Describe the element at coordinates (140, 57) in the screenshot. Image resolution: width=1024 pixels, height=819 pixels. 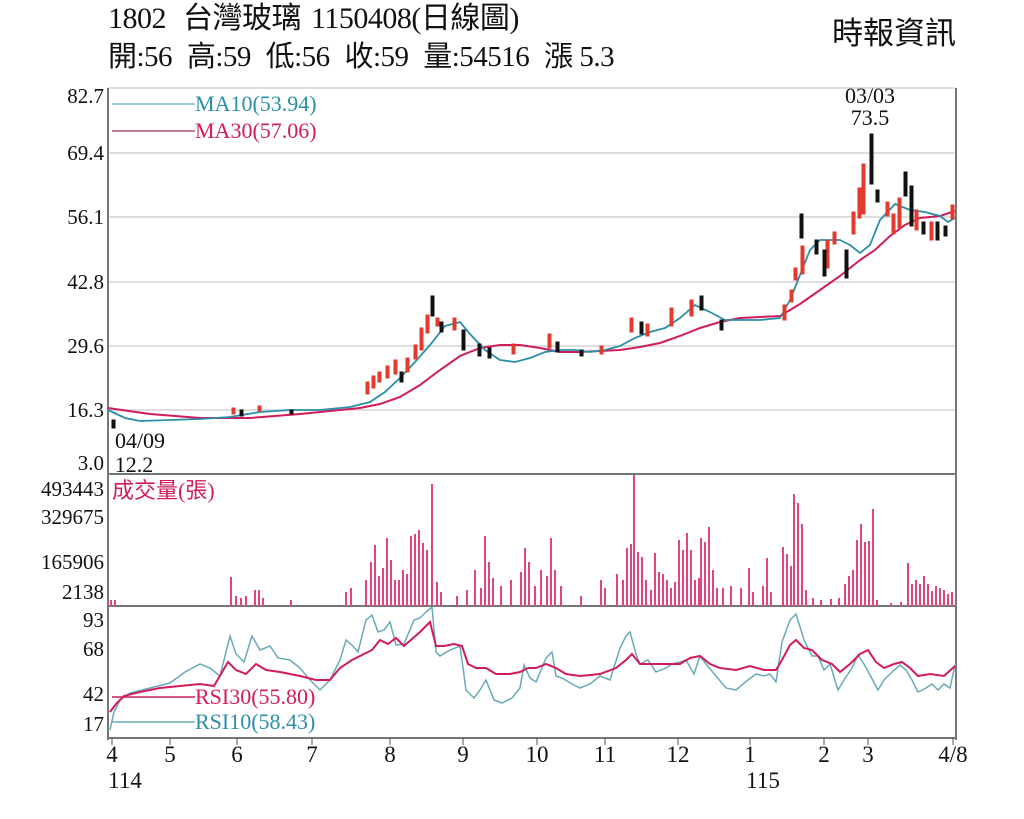
I see `open-value: 開:56` at that location.